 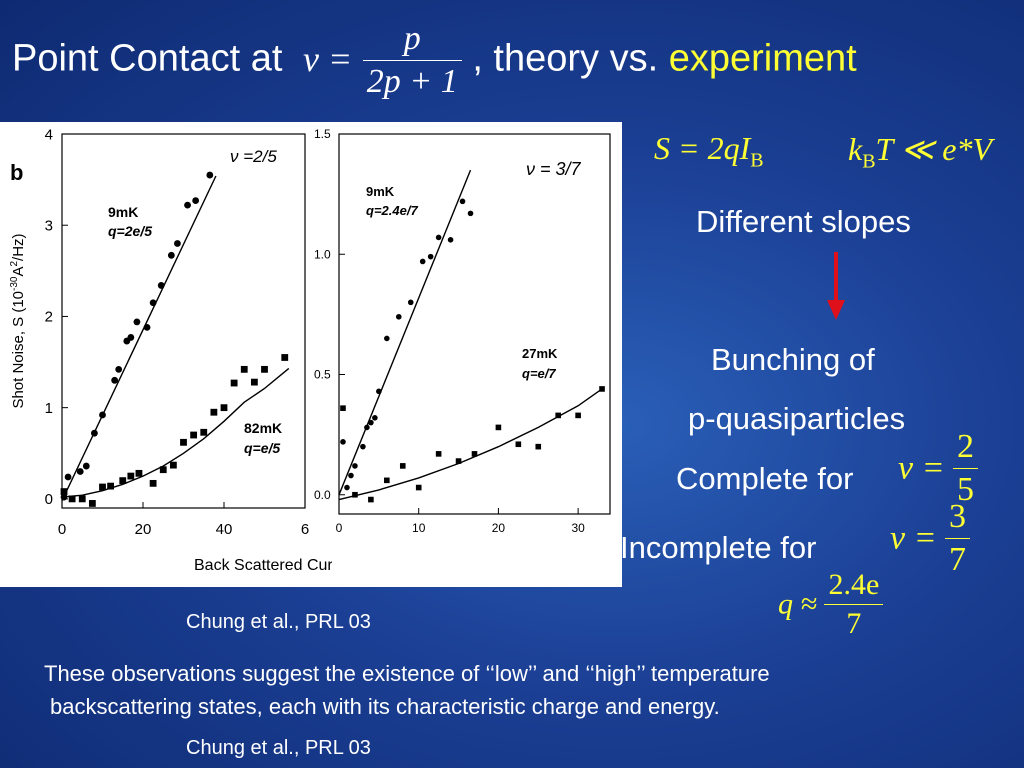 I want to click on y-tick-label: 1, so click(x=49, y=408).